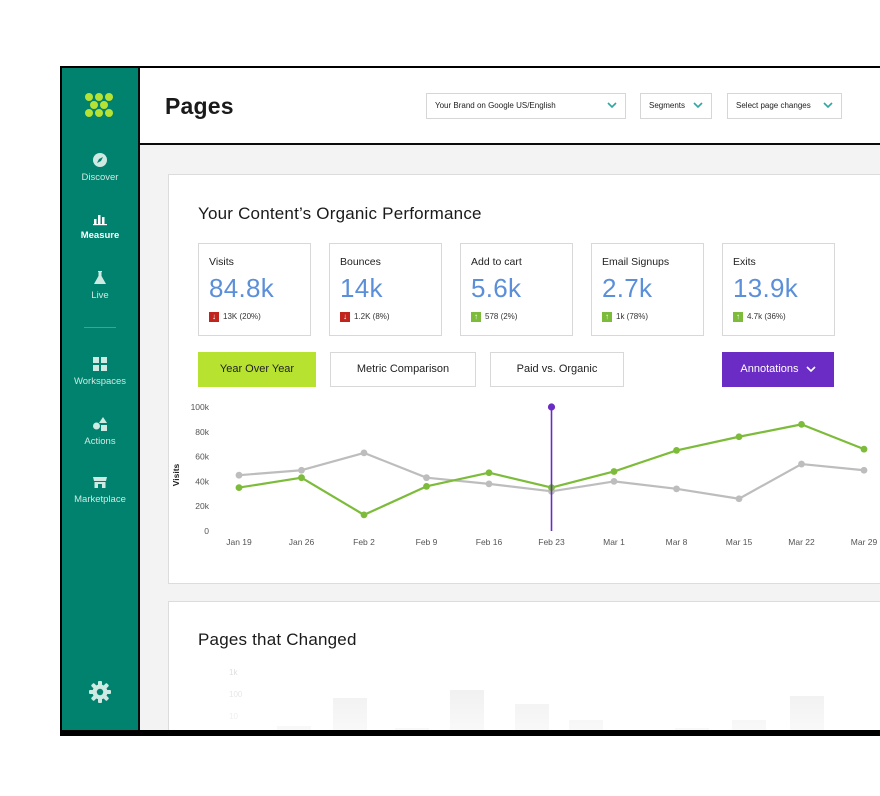 The image size is (880, 796). What do you see at coordinates (496, 288) in the screenshot?
I see `metric-value: 5.6k` at bounding box center [496, 288].